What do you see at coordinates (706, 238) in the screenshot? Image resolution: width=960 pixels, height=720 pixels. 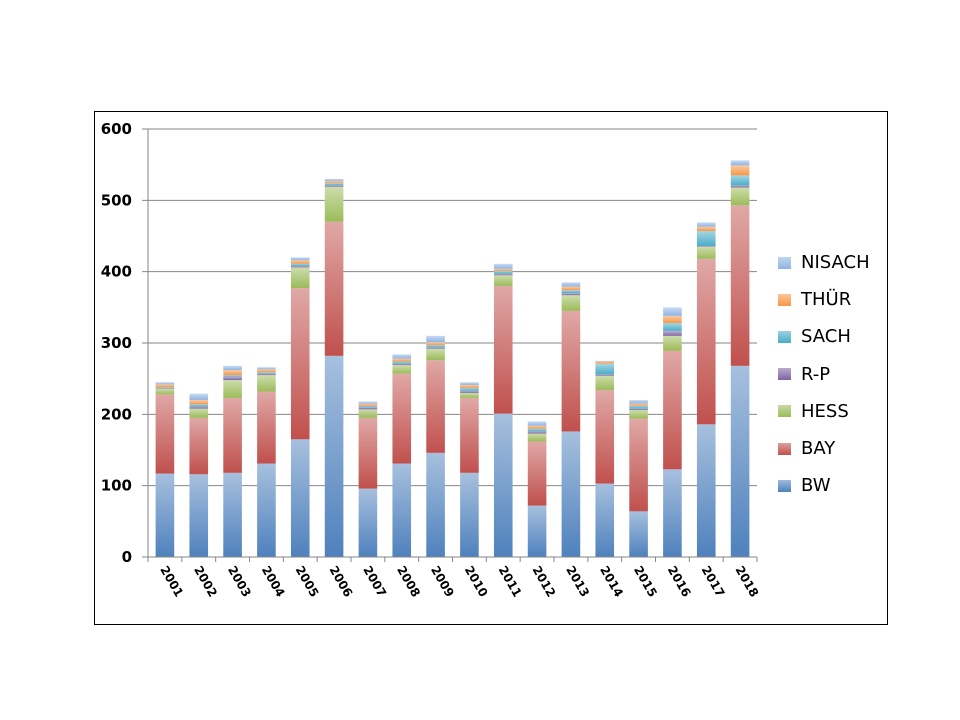 I see `bar-segment-sach-2017` at bounding box center [706, 238].